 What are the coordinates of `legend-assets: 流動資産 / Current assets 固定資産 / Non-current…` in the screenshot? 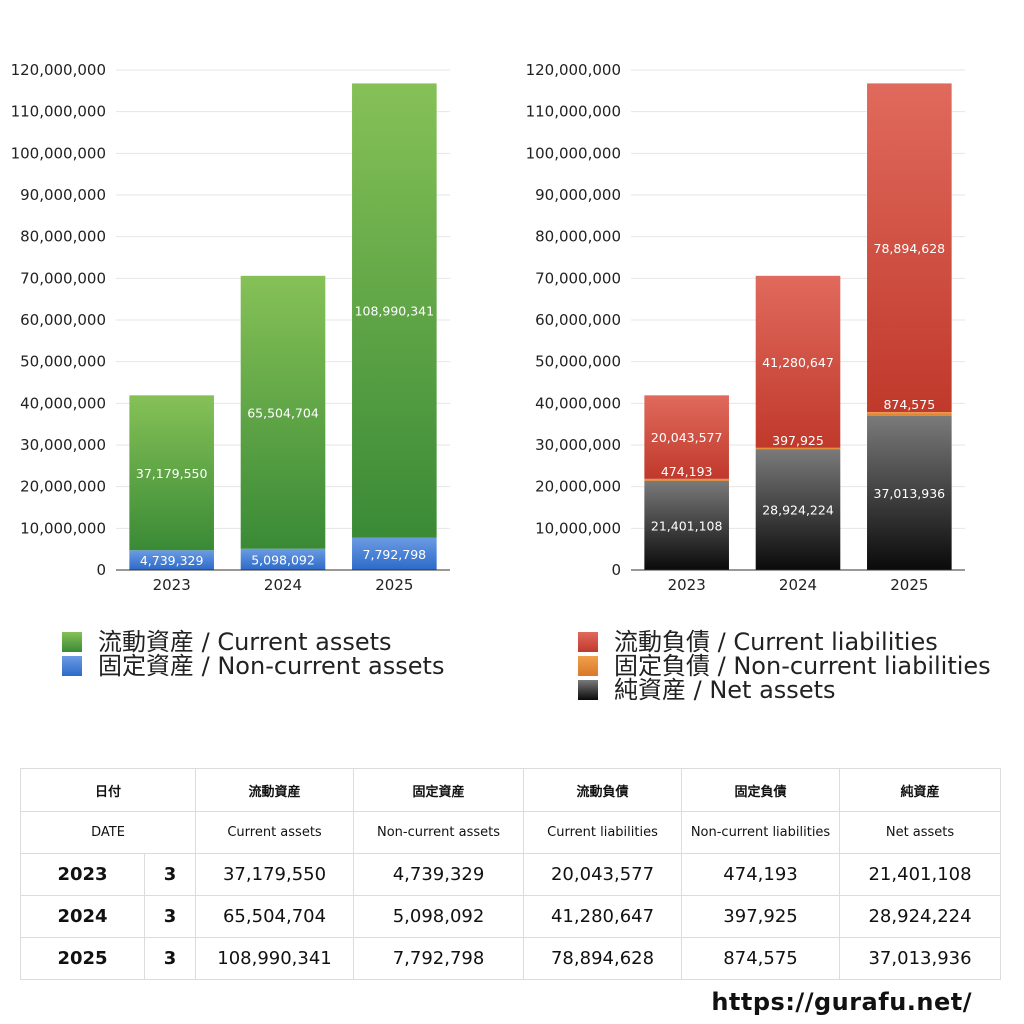 It's located at (253, 654).